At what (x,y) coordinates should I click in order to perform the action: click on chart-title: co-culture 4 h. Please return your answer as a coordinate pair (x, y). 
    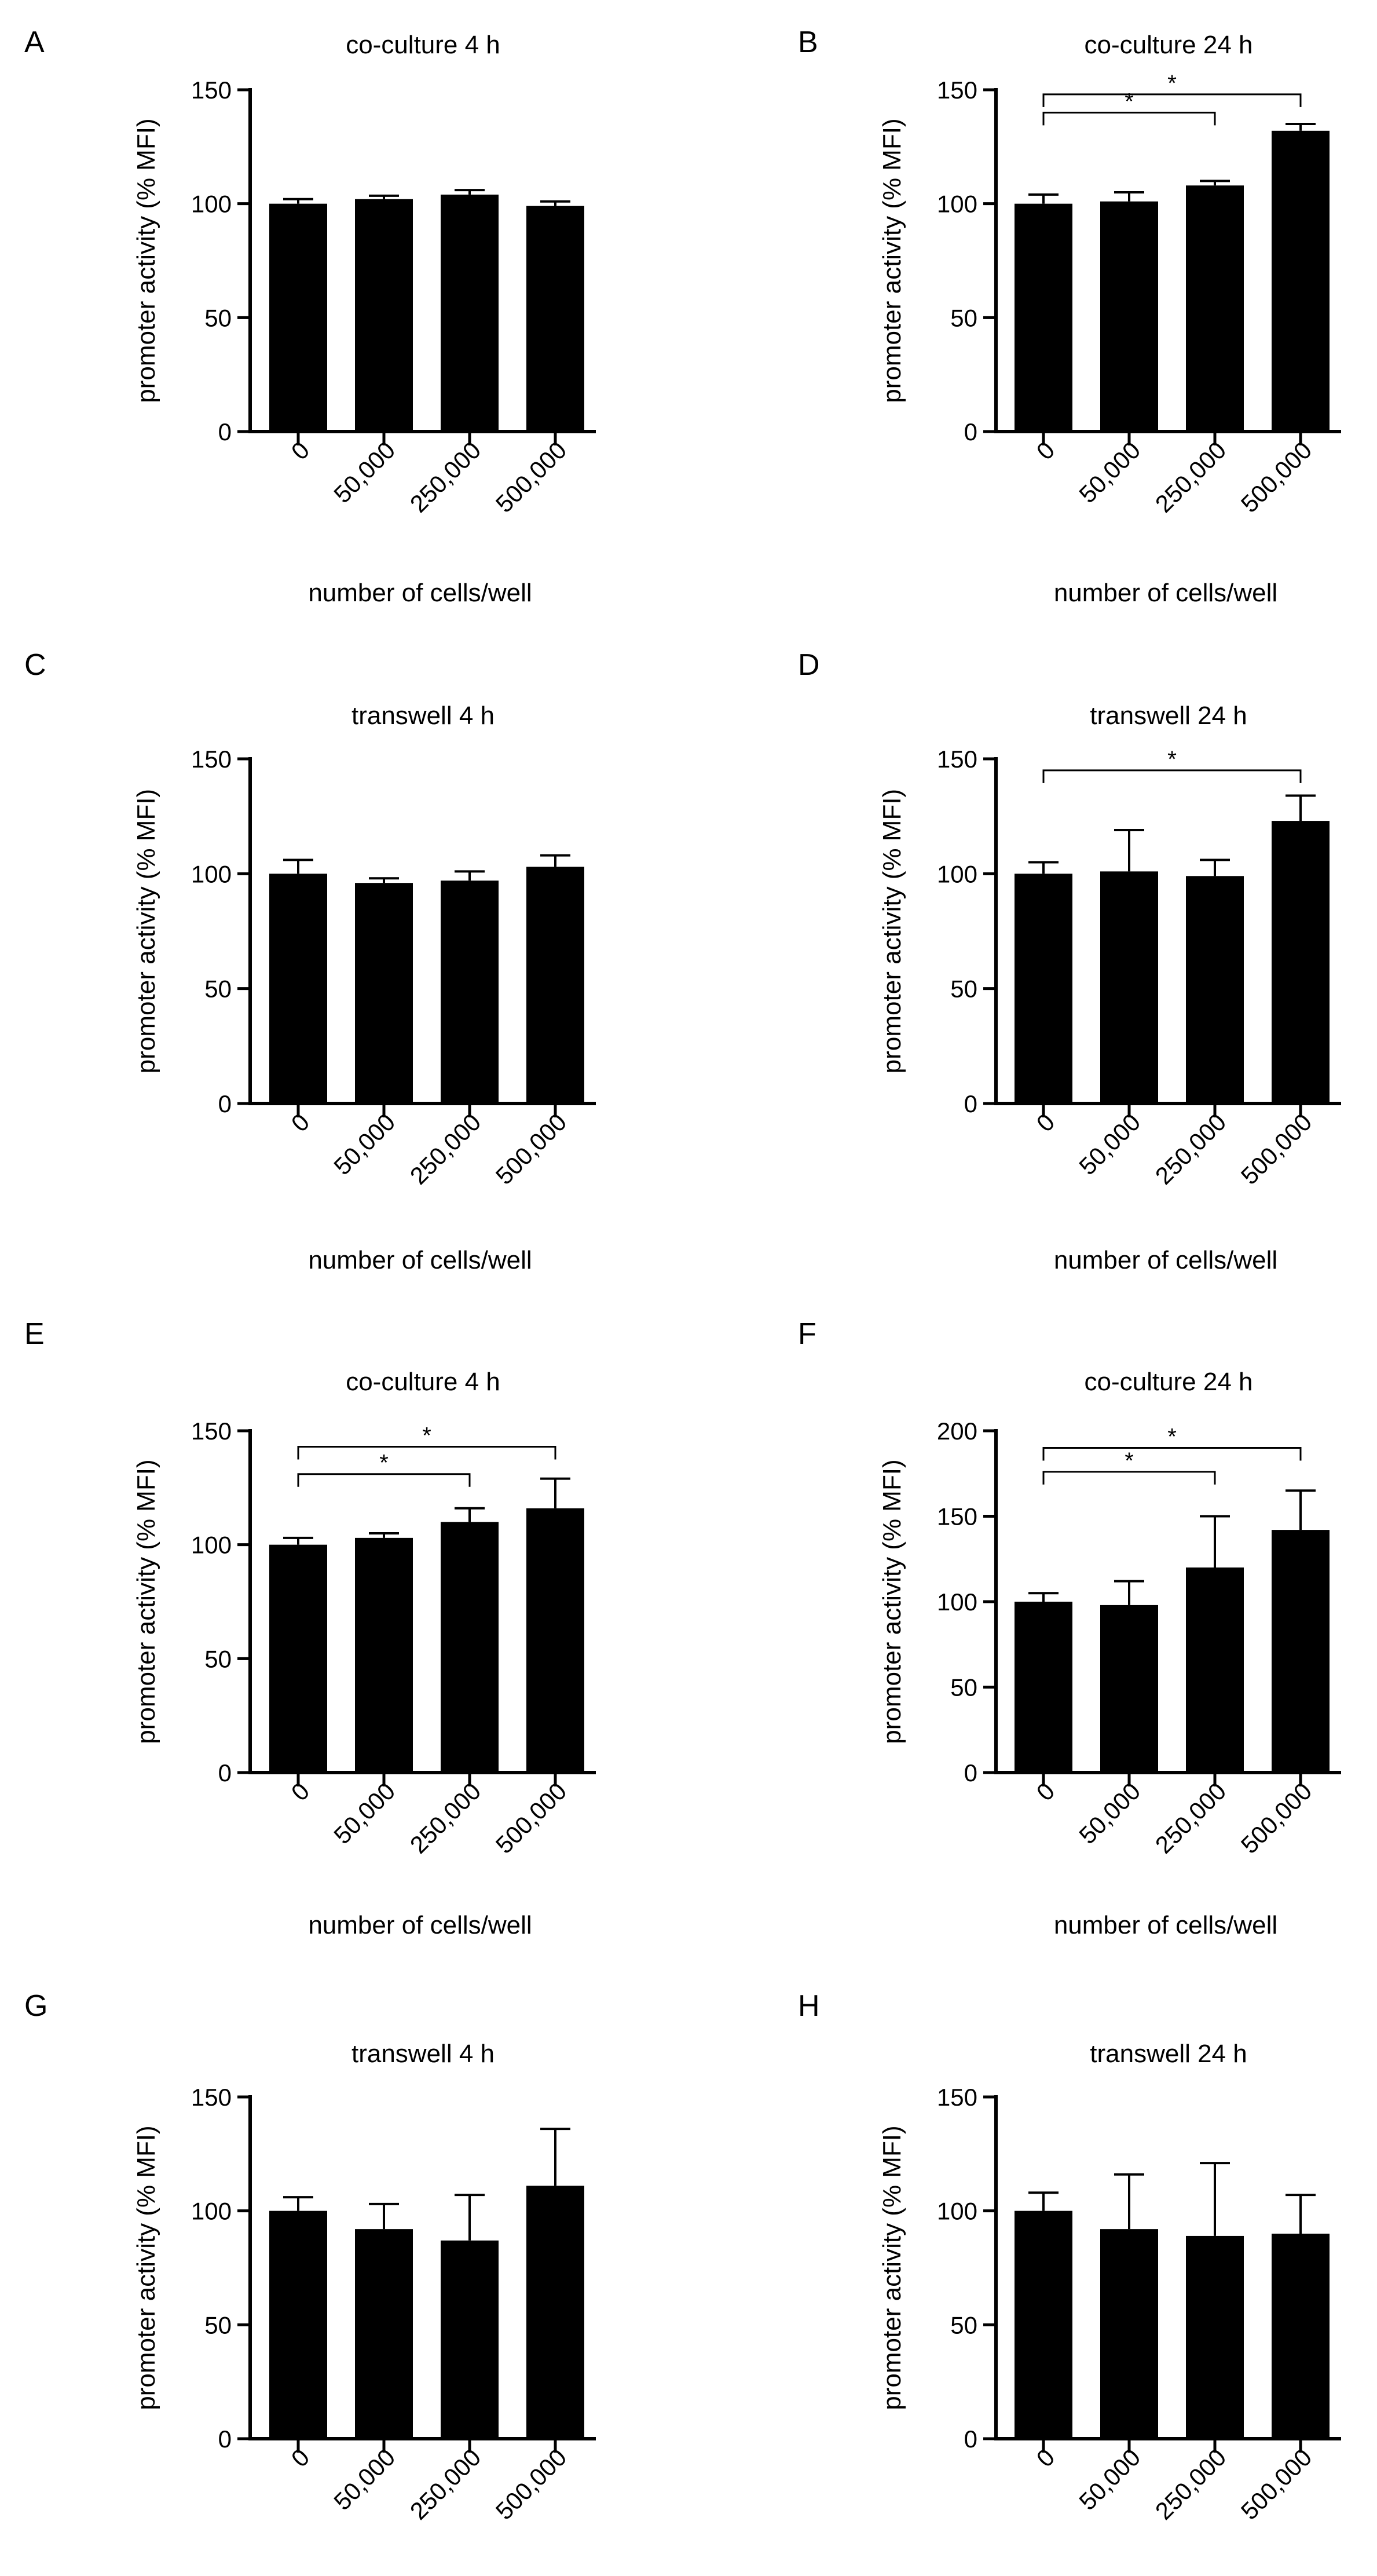
    Looking at the image, I should click on (423, 45).